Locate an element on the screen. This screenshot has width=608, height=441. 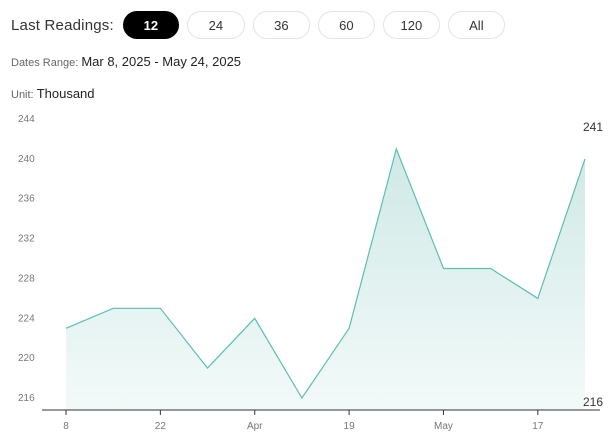
y-tick-label: 224 is located at coordinates (26, 318).